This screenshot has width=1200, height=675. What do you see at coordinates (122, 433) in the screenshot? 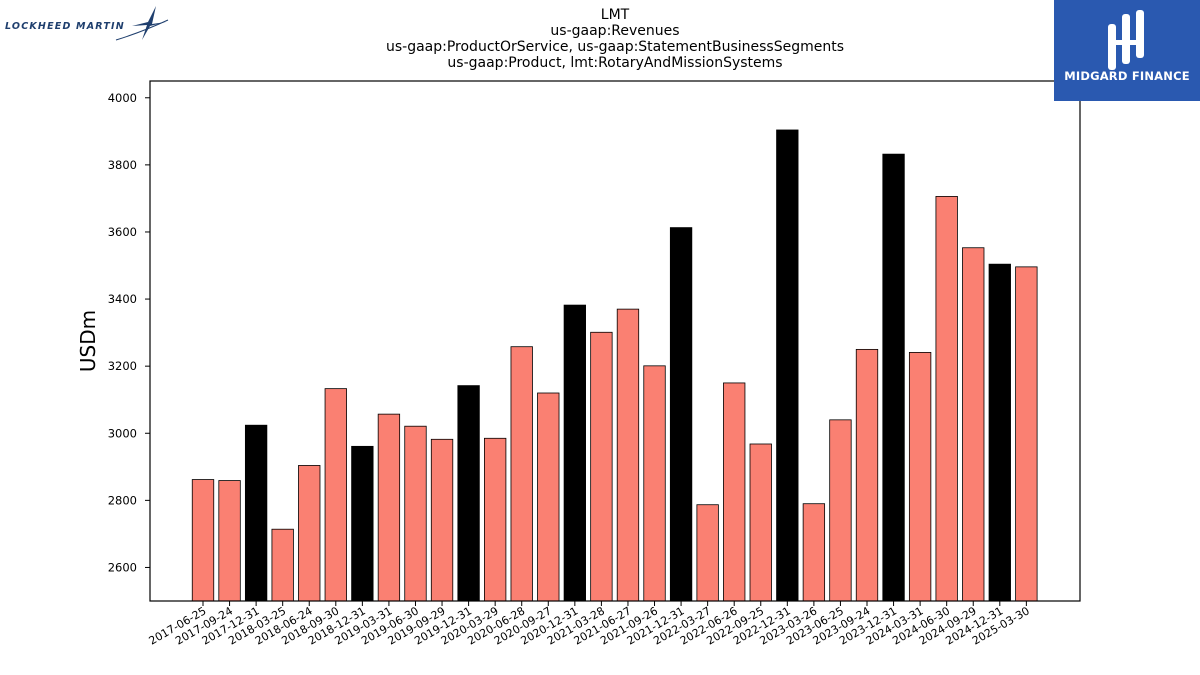
I see `y-tick-label: 3000` at bounding box center [122, 433].